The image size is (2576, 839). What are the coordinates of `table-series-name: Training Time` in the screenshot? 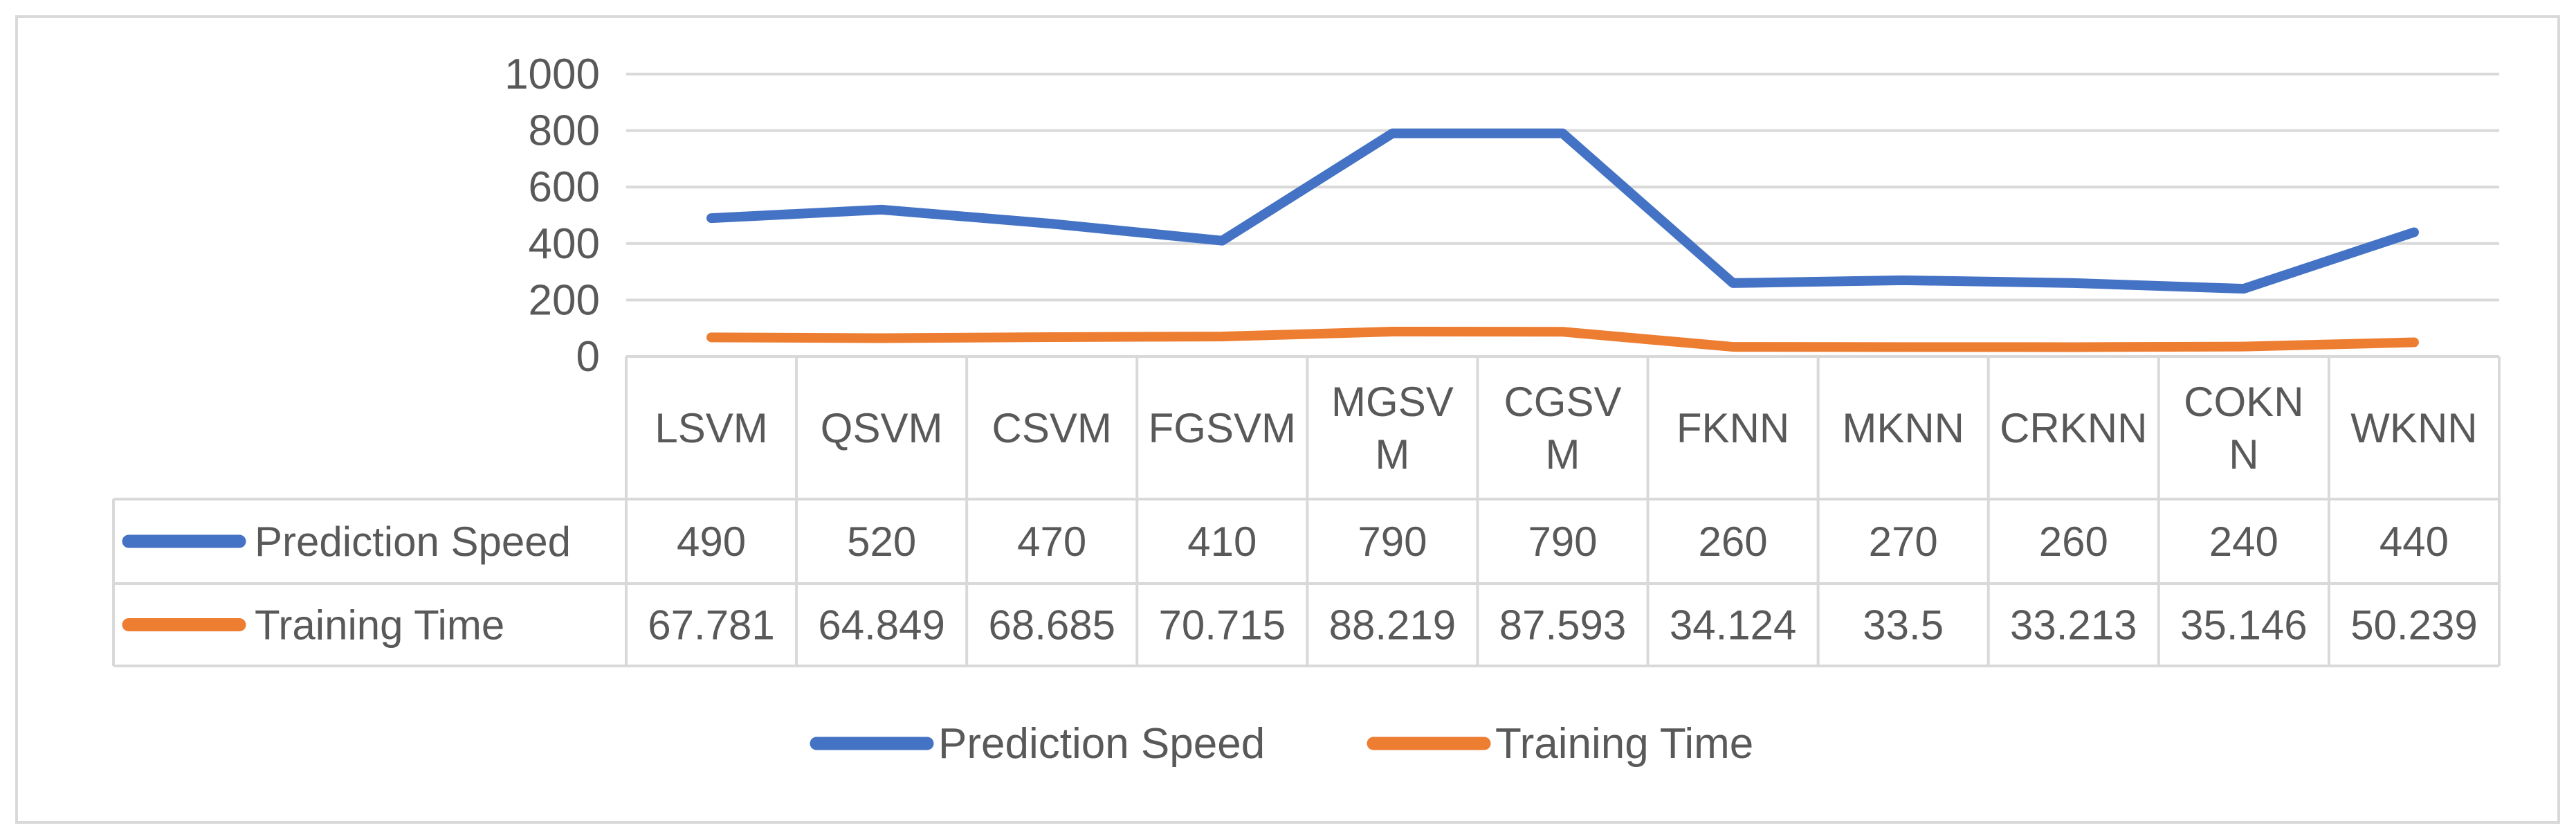 It's located at (379, 625).